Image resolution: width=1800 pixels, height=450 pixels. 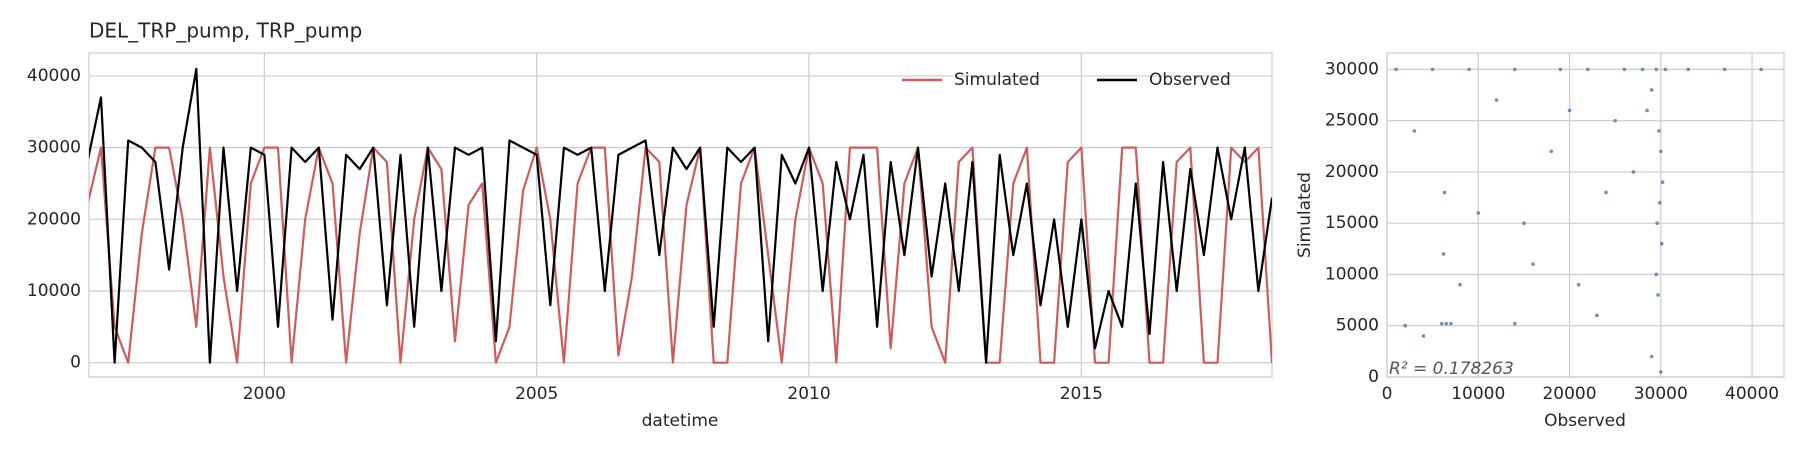 I want to click on plot-marks, so click(x=1578, y=220).